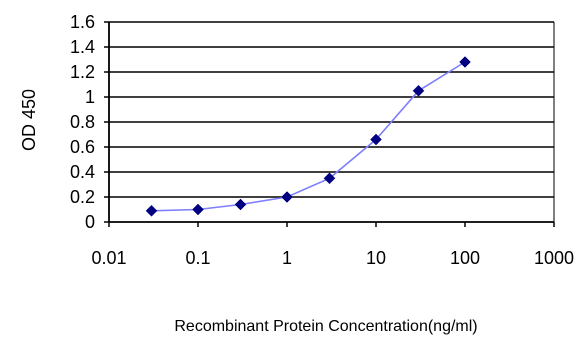 The height and width of the screenshot is (349, 584). What do you see at coordinates (197, 258) in the screenshot?
I see `x-tick-label-1: 0.1` at bounding box center [197, 258].